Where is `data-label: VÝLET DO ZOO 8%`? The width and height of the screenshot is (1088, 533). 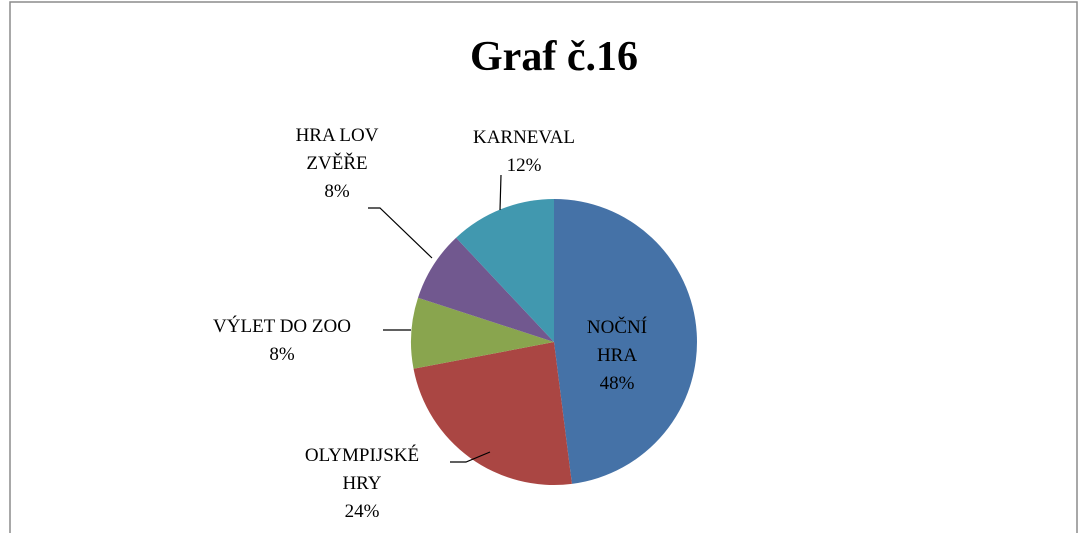
data-label: VÝLET DO ZOO 8% is located at coordinates (282, 341).